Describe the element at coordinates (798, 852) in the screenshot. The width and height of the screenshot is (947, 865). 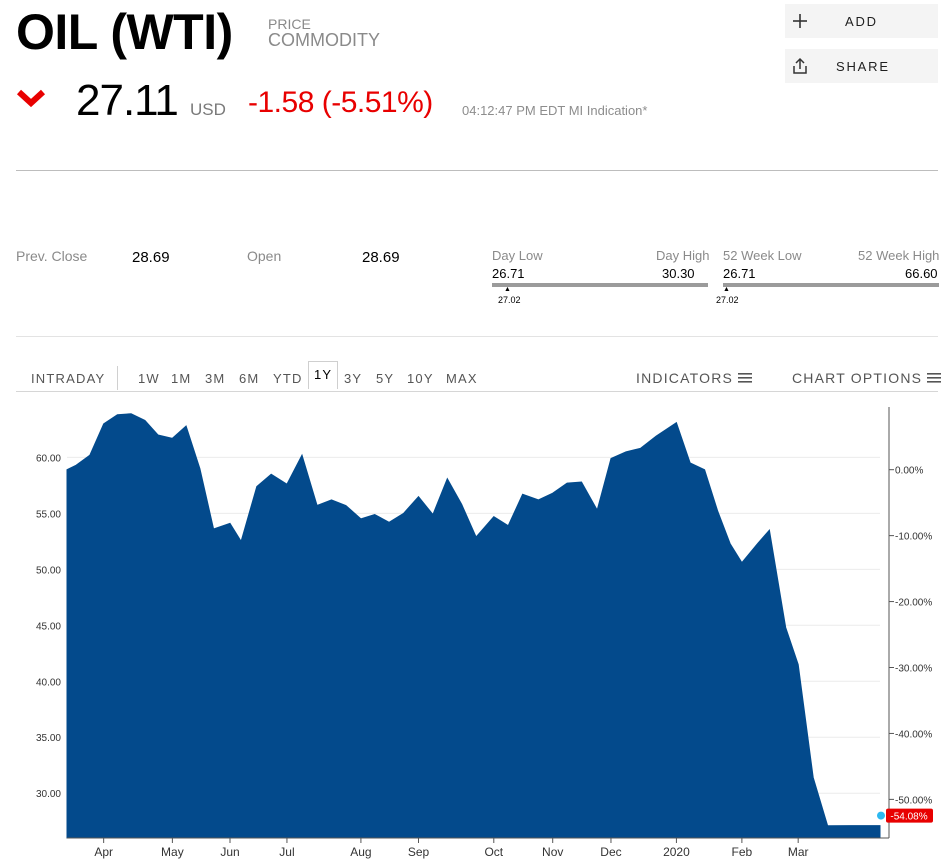
I see `x-tick-label: Mar` at that location.